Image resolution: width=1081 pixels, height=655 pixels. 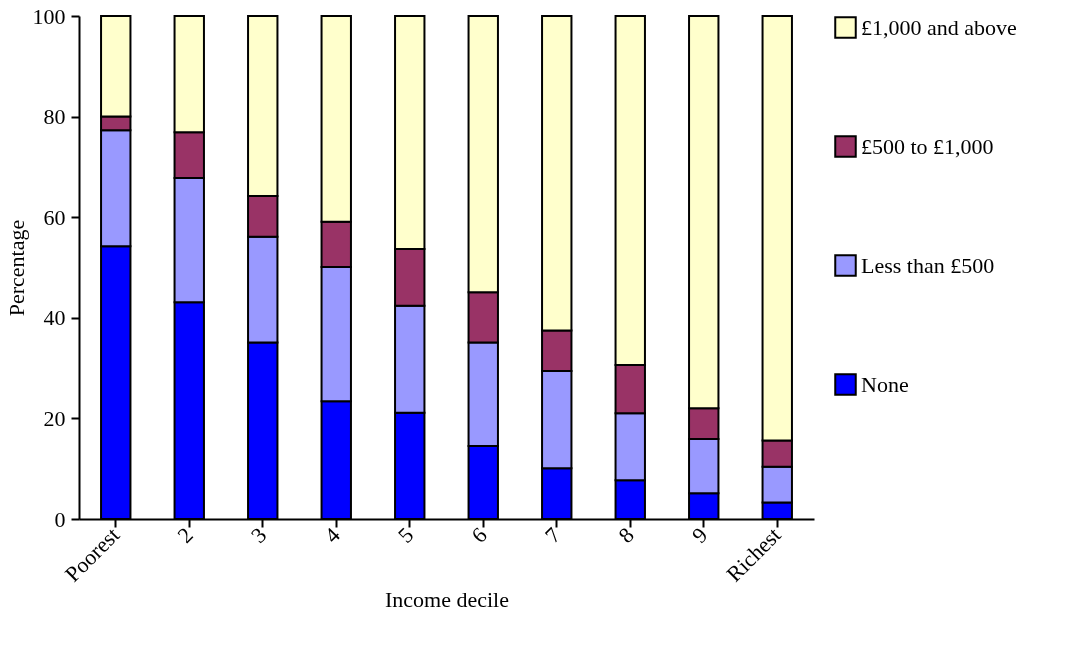 What do you see at coordinates (54, 217) in the screenshot?
I see `y-tick-label: 60` at bounding box center [54, 217].